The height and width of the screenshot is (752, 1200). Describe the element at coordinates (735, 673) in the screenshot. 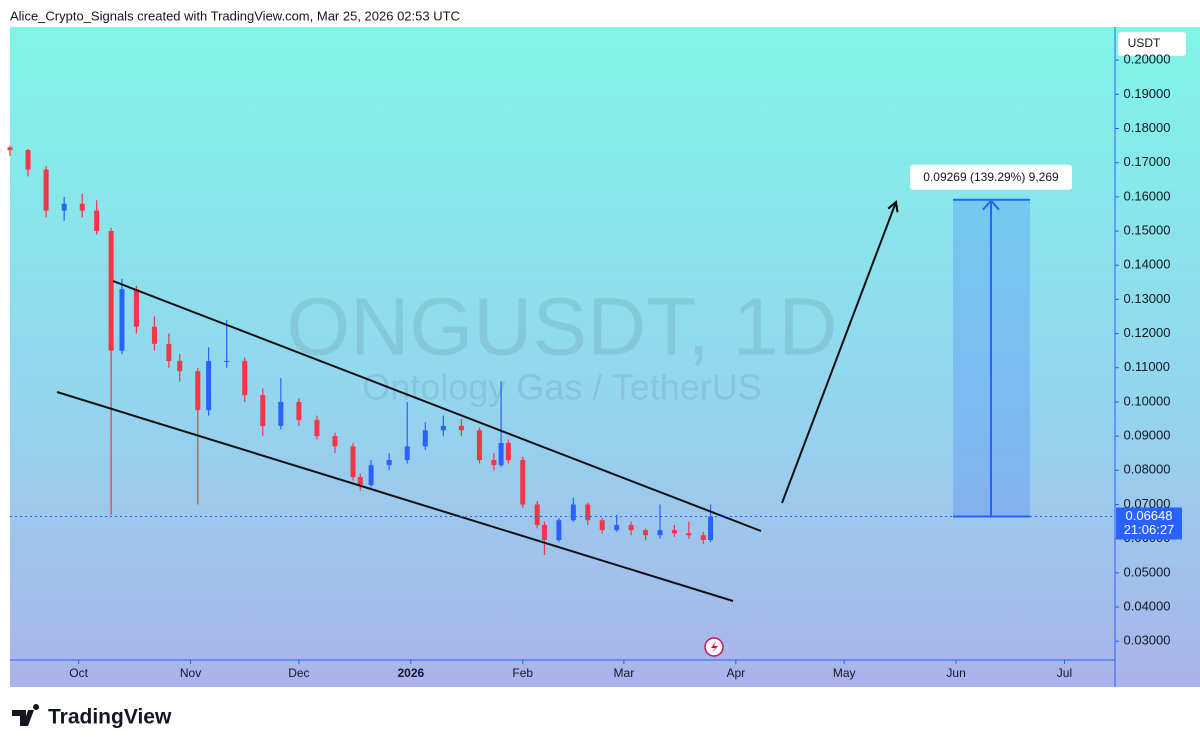

I see `x-tick-label: Apr` at that location.